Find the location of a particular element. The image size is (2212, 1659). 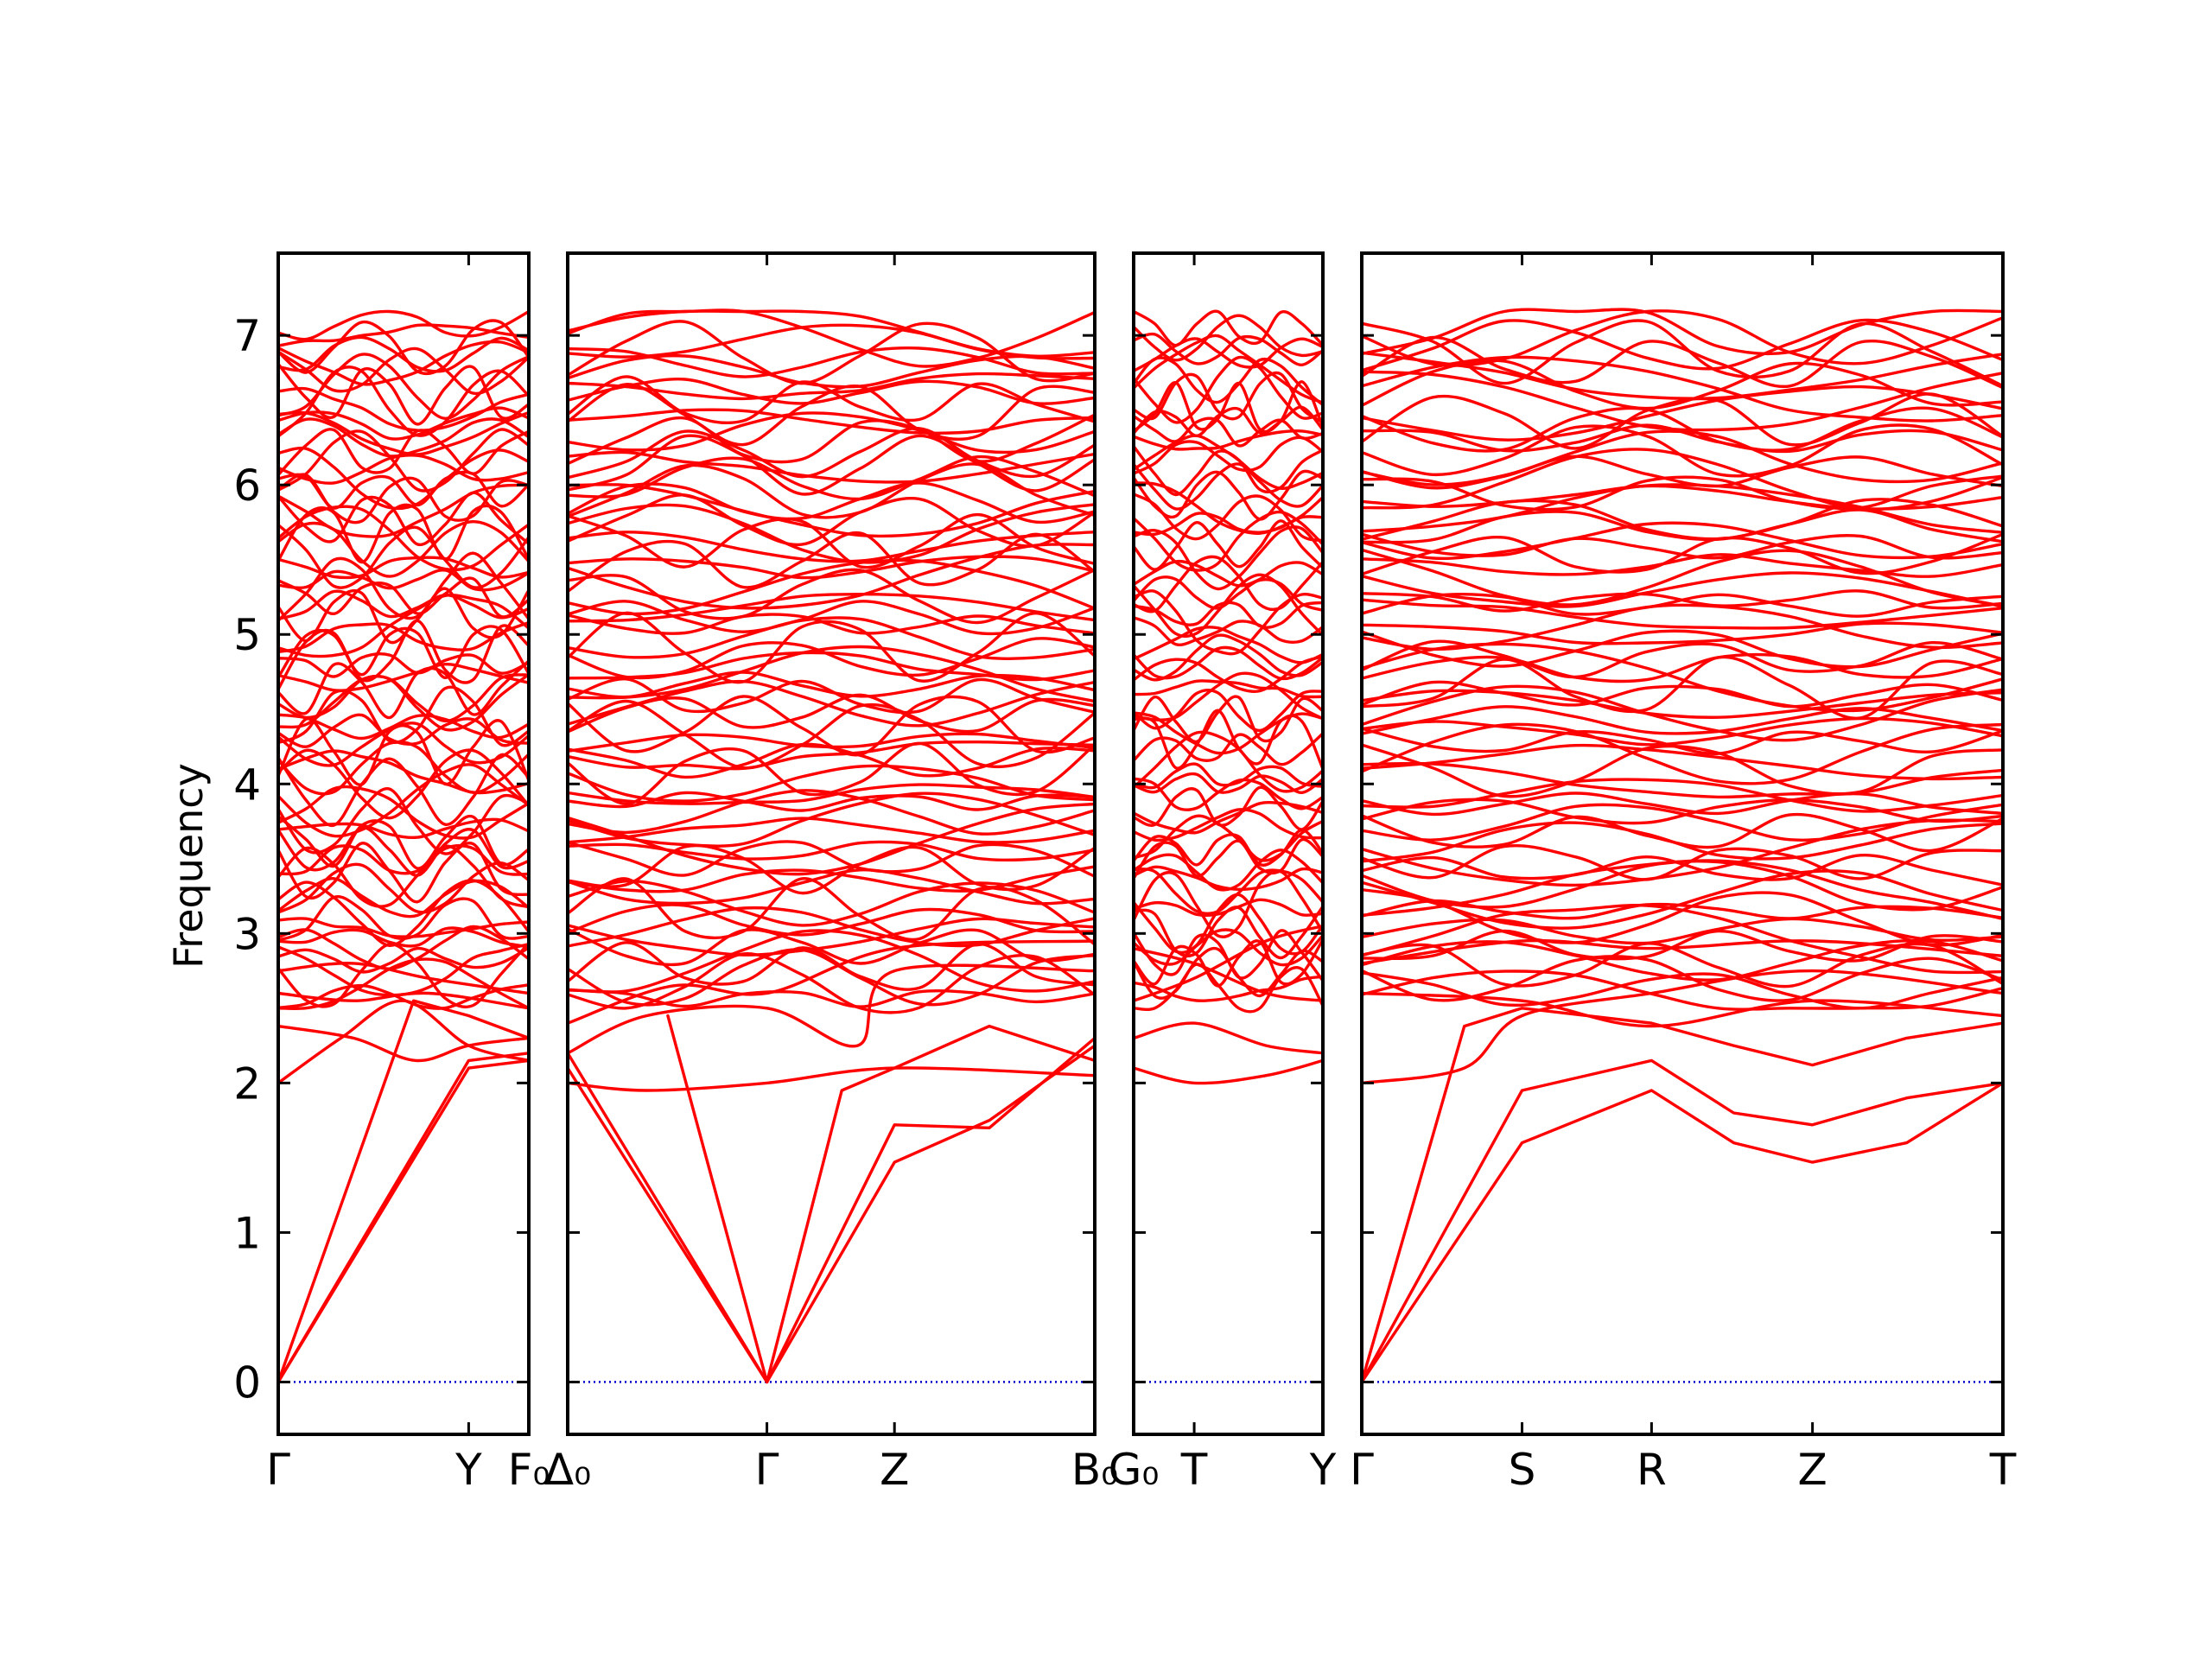

y-tick-label: 7 is located at coordinates (247, 336).